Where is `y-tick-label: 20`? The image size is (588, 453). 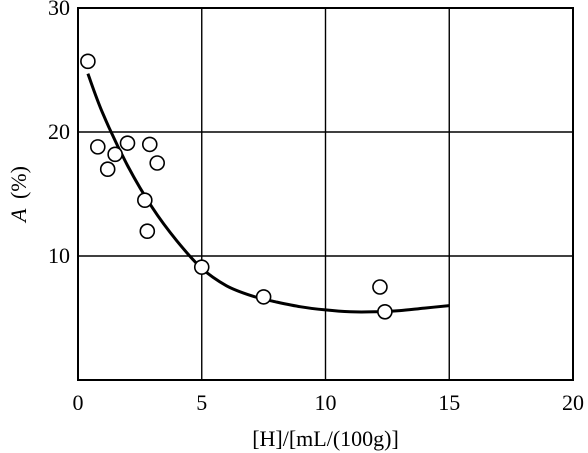
y-tick-label: 20 is located at coordinates (59, 131).